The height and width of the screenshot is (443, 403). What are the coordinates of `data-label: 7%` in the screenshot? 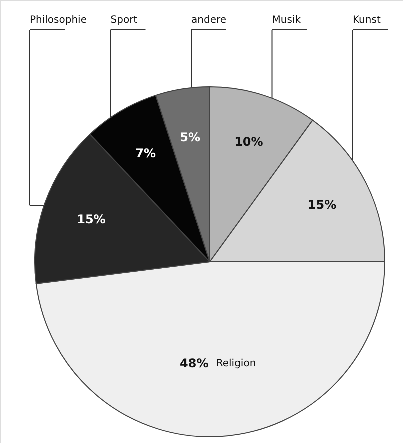 It's located at (146, 153).